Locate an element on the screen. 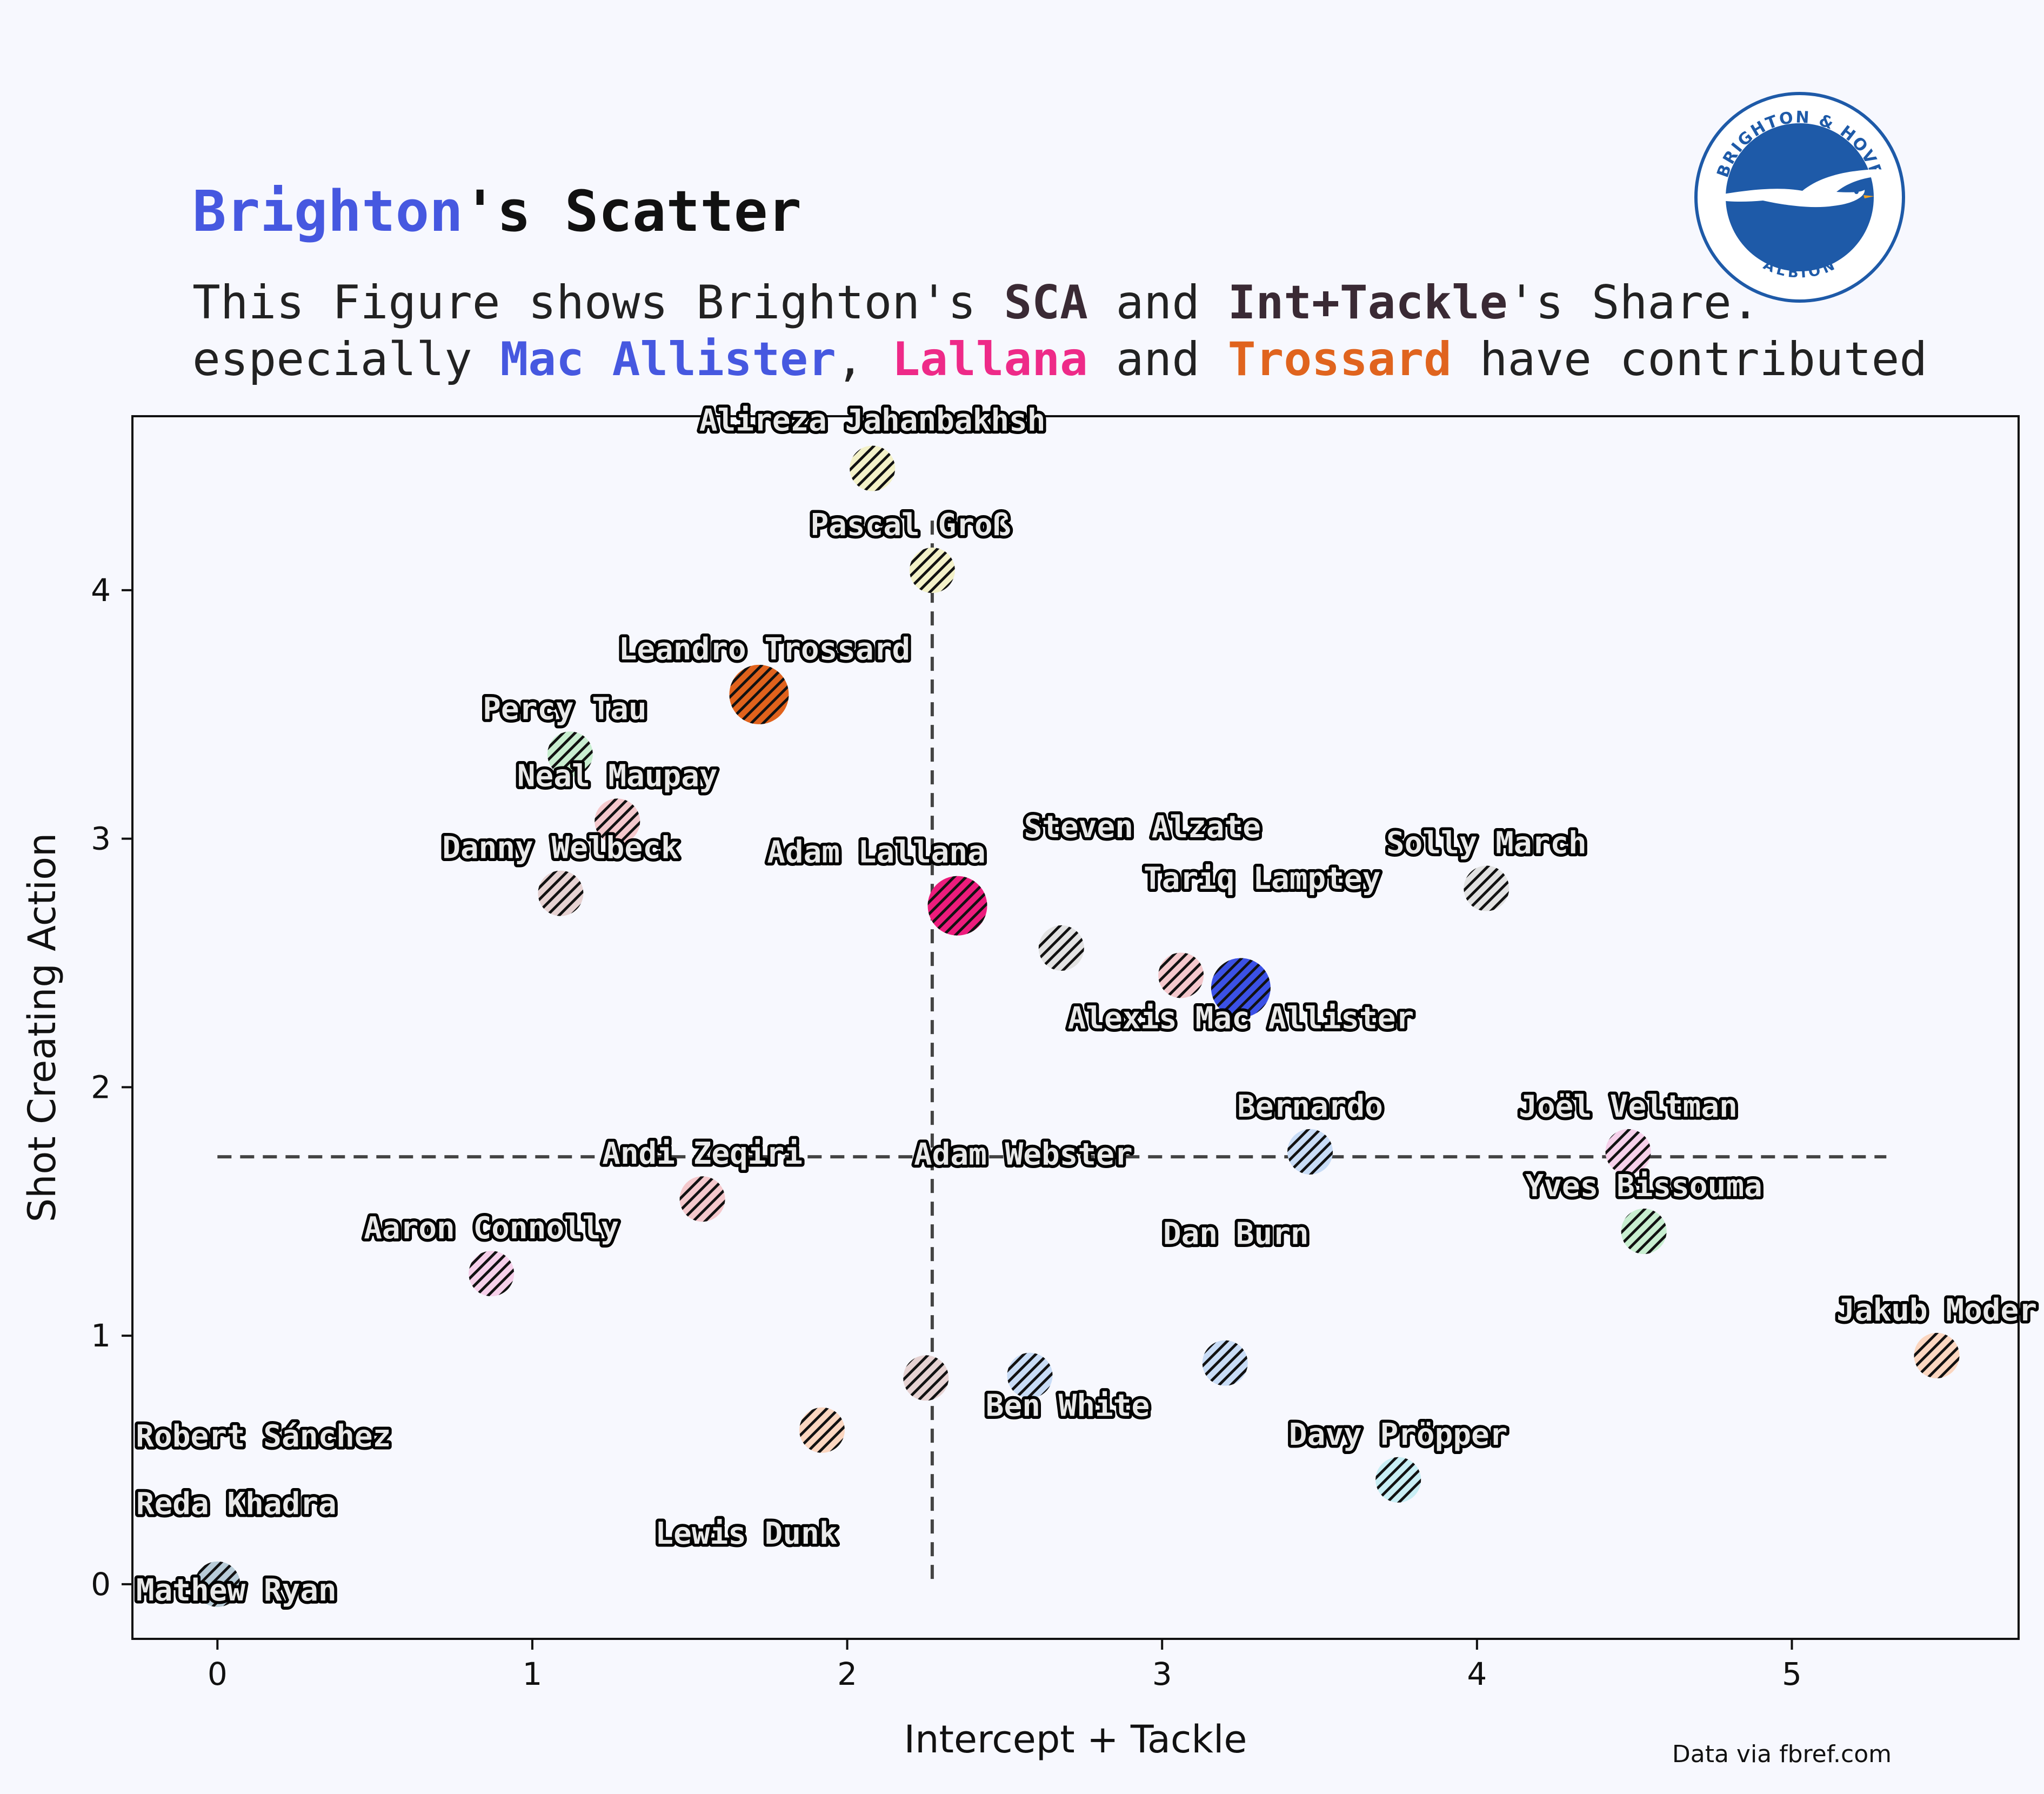 The image size is (2044, 1794). point-label: Mathew Ryan is located at coordinates (236, 1590).